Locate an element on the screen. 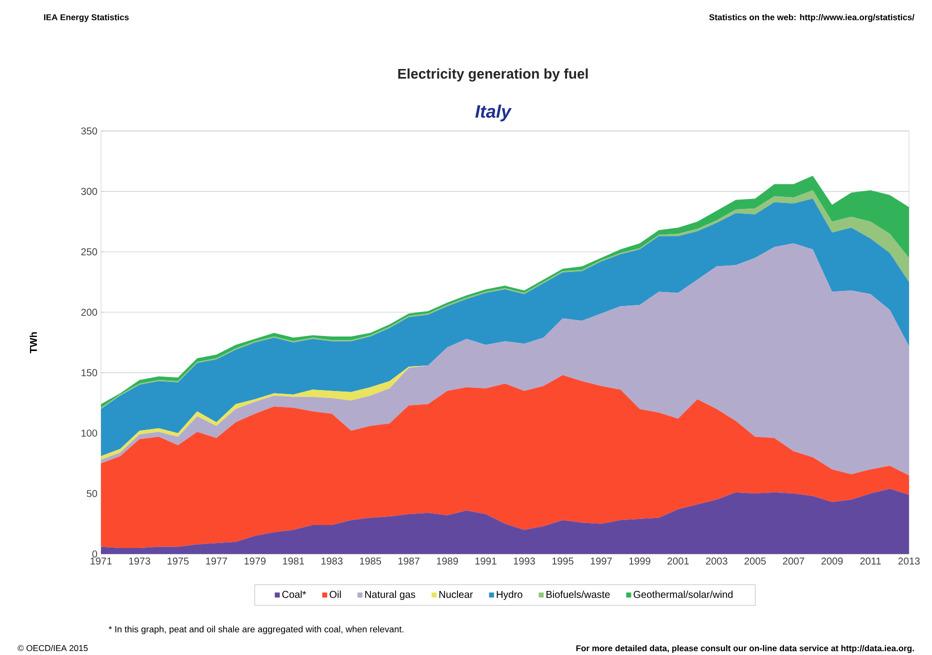 This screenshot has height=655, width=932. text: For more detailed data, please consult our on-line data service at http://data.iea.org. is located at coordinates (745, 649).